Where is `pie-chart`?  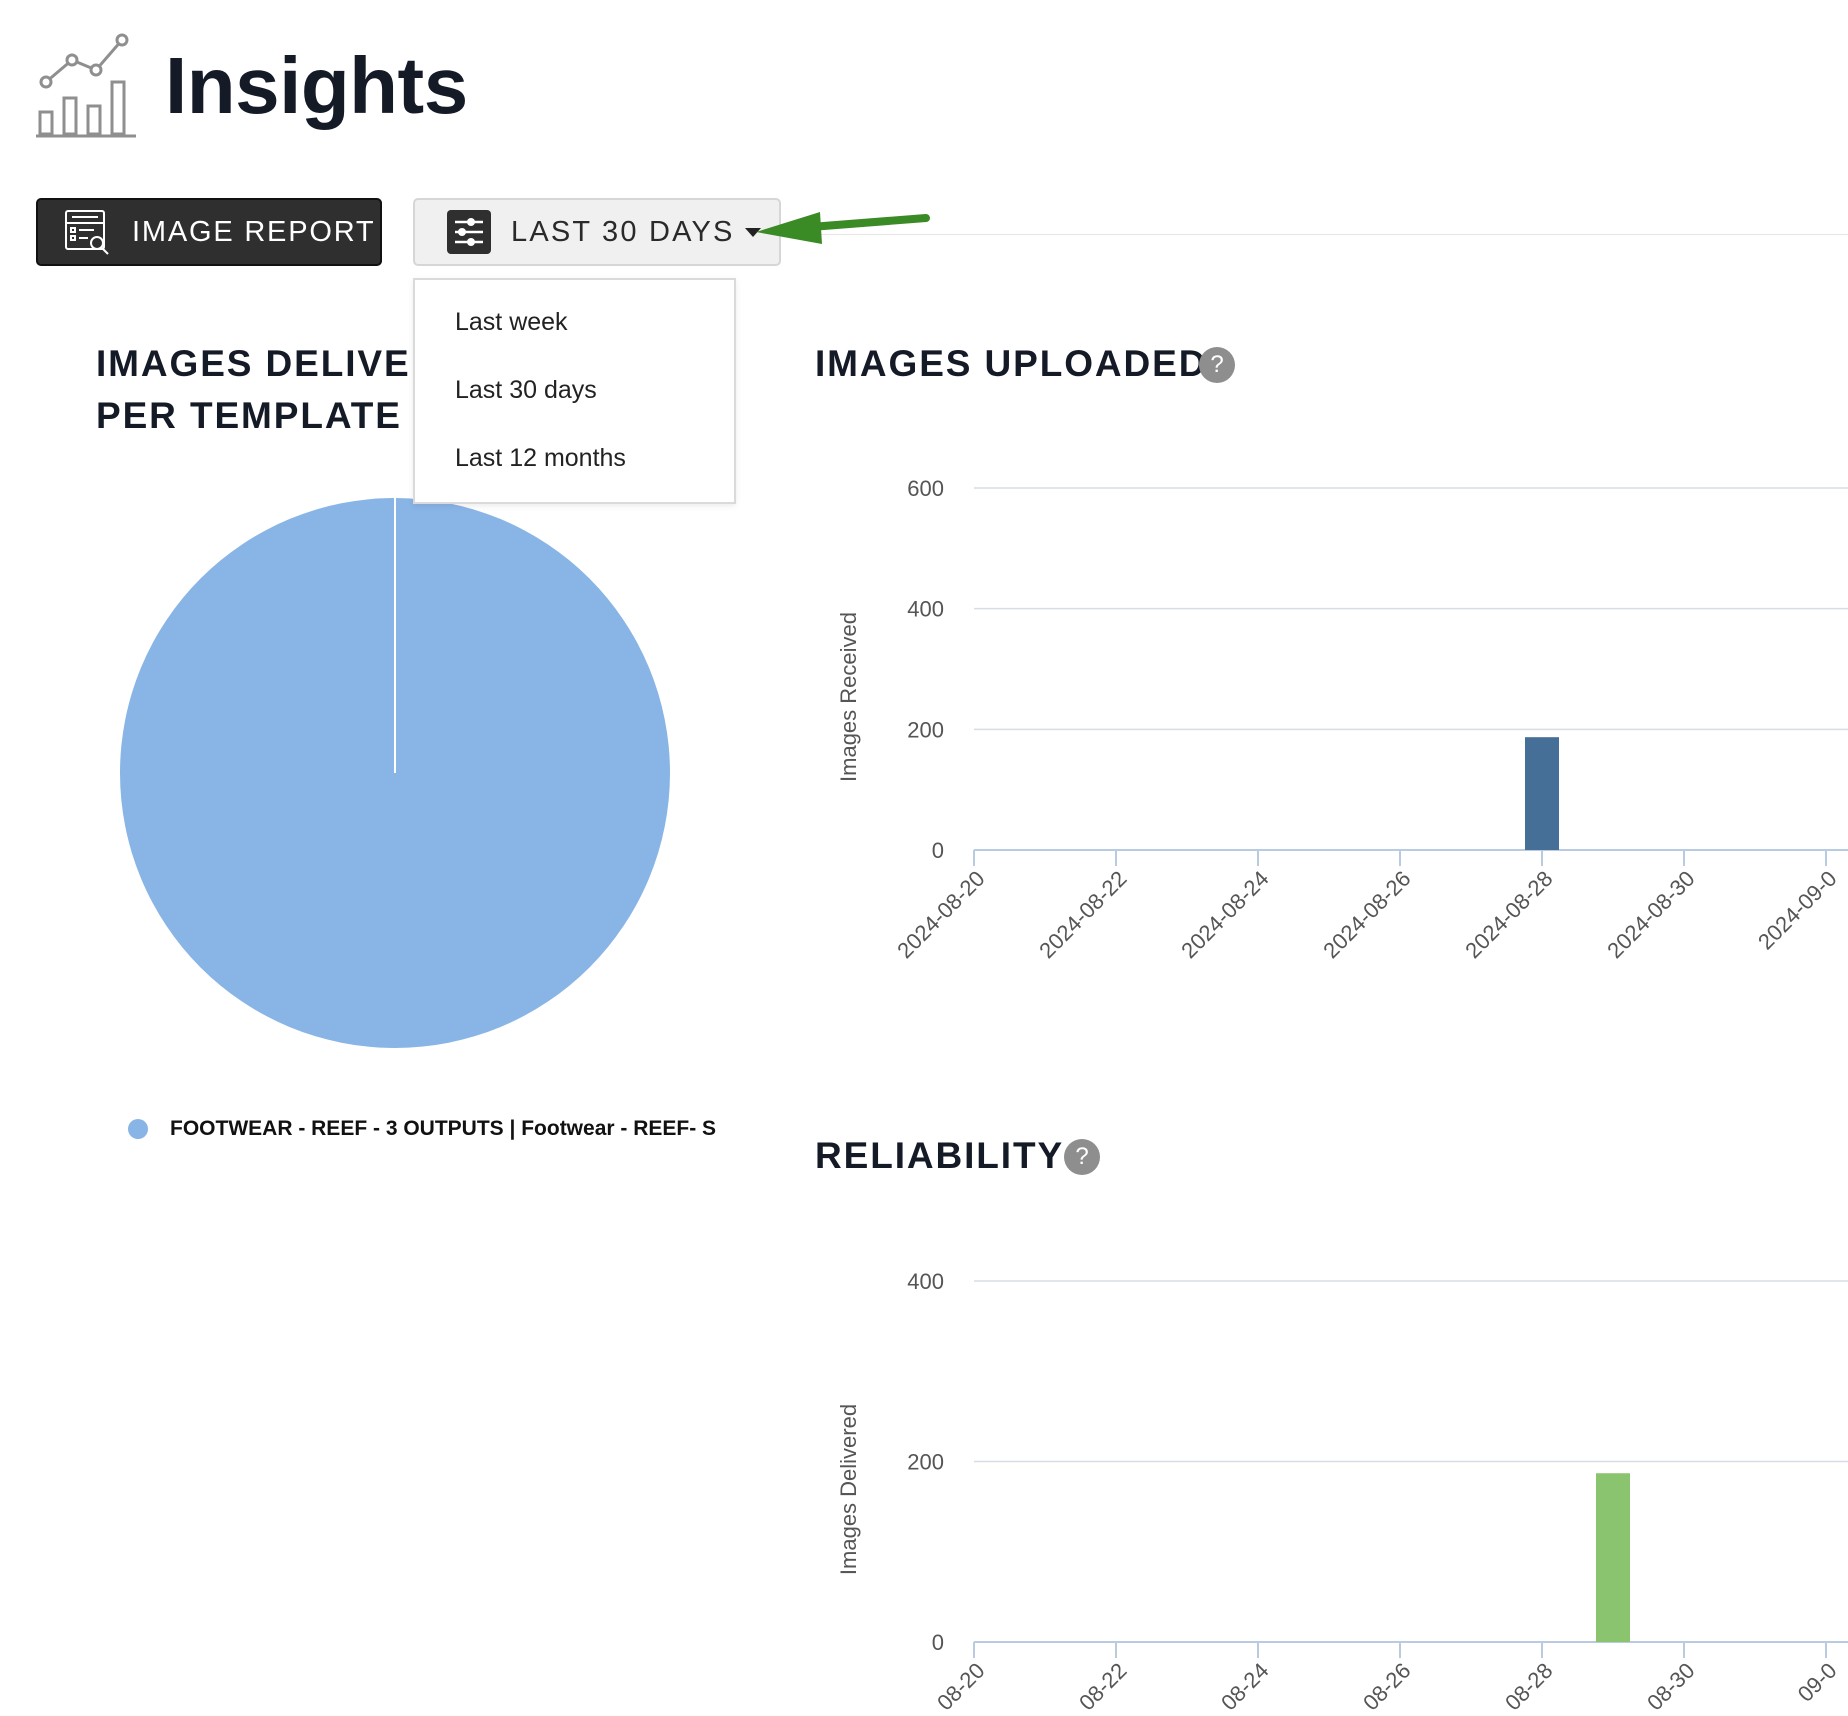
pie-chart is located at coordinates (395, 773).